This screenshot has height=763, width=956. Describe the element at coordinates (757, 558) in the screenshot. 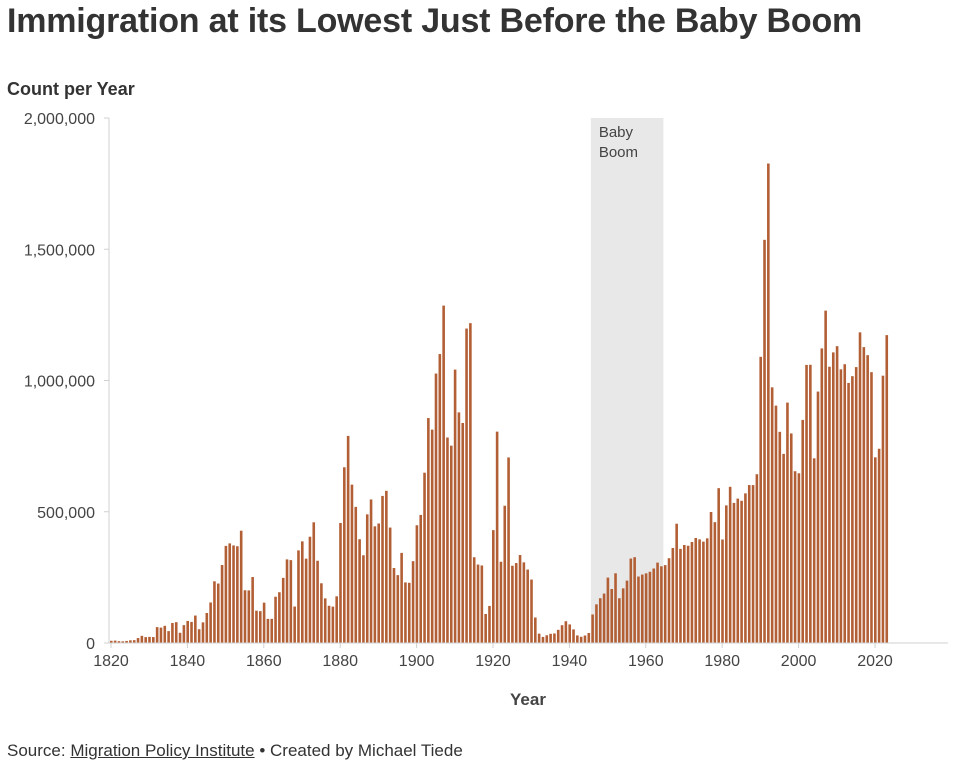

I see `bar-1989` at that location.